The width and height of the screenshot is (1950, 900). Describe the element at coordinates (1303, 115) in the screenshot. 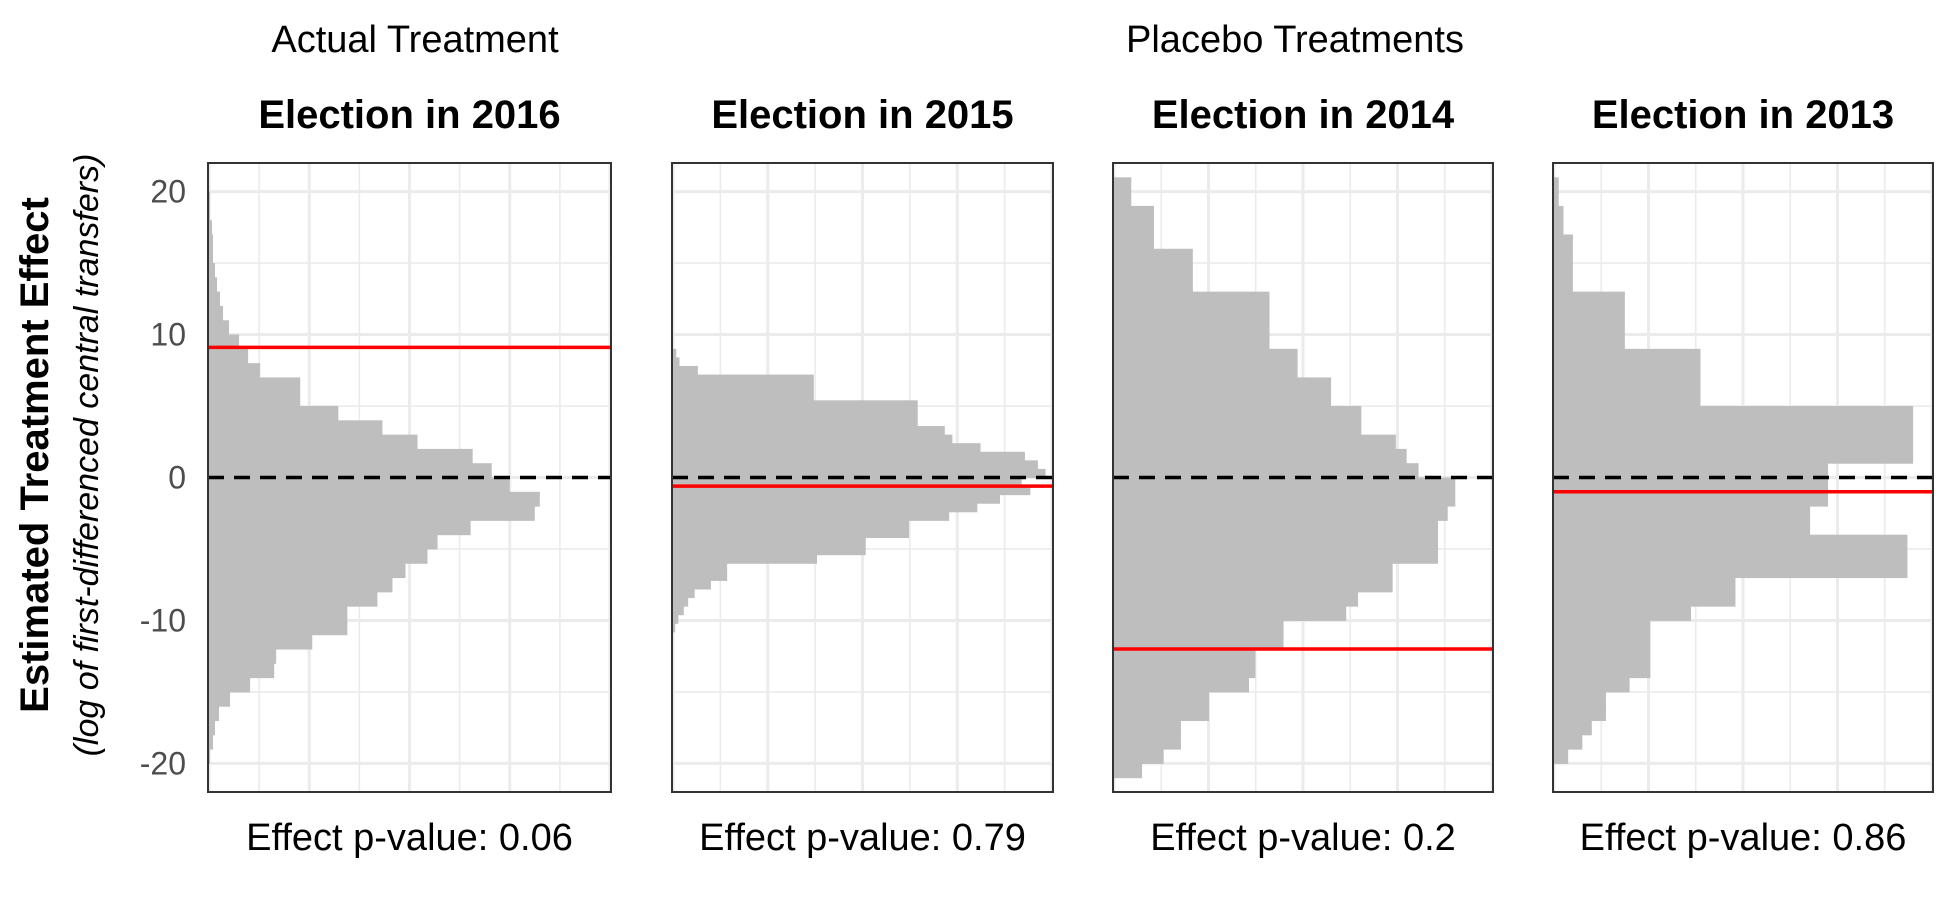

I see `panel-title: Election in 2014` at that location.